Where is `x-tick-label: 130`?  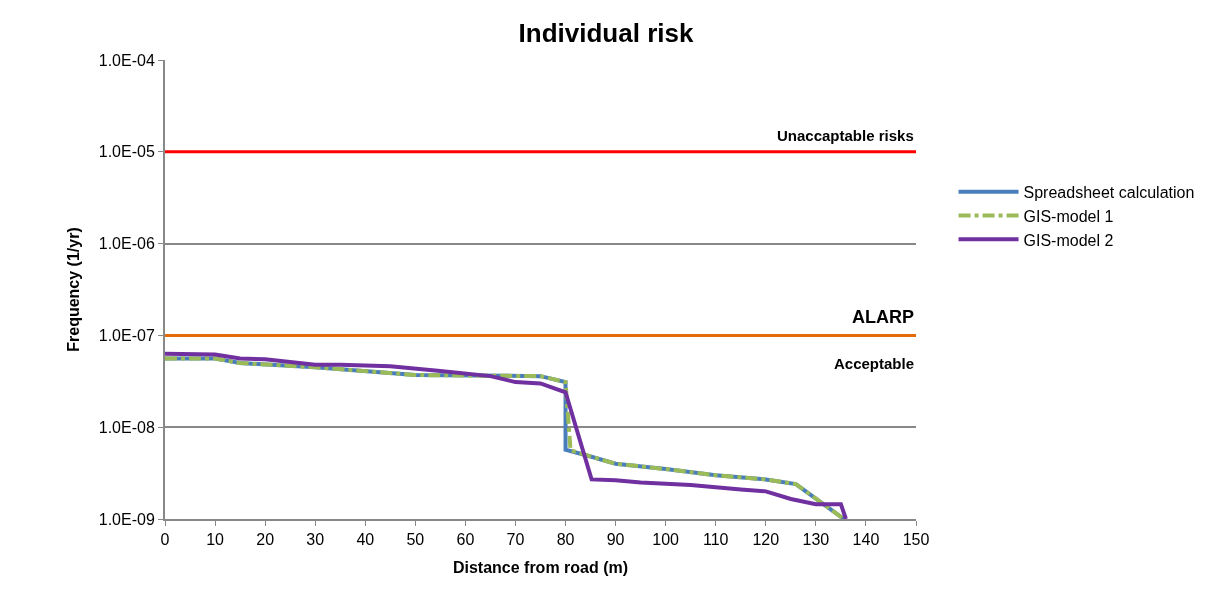
x-tick-label: 130 is located at coordinates (816, 540).